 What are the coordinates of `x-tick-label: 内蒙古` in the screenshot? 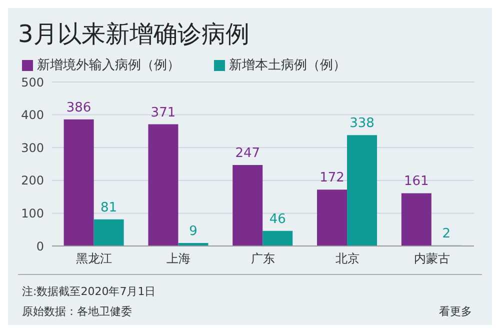 It's located at (432, 259).